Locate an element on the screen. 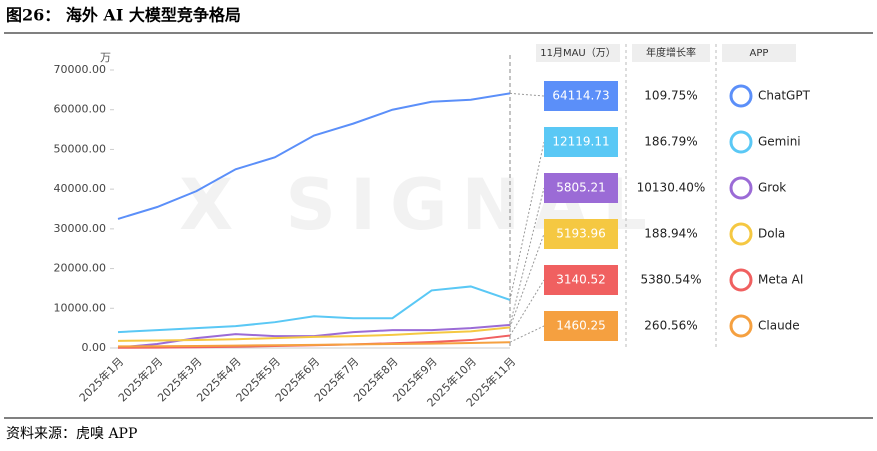 This screenshot has height=451, width=877. y-tick-label: 0.00 is located at coordinates (94, 347).